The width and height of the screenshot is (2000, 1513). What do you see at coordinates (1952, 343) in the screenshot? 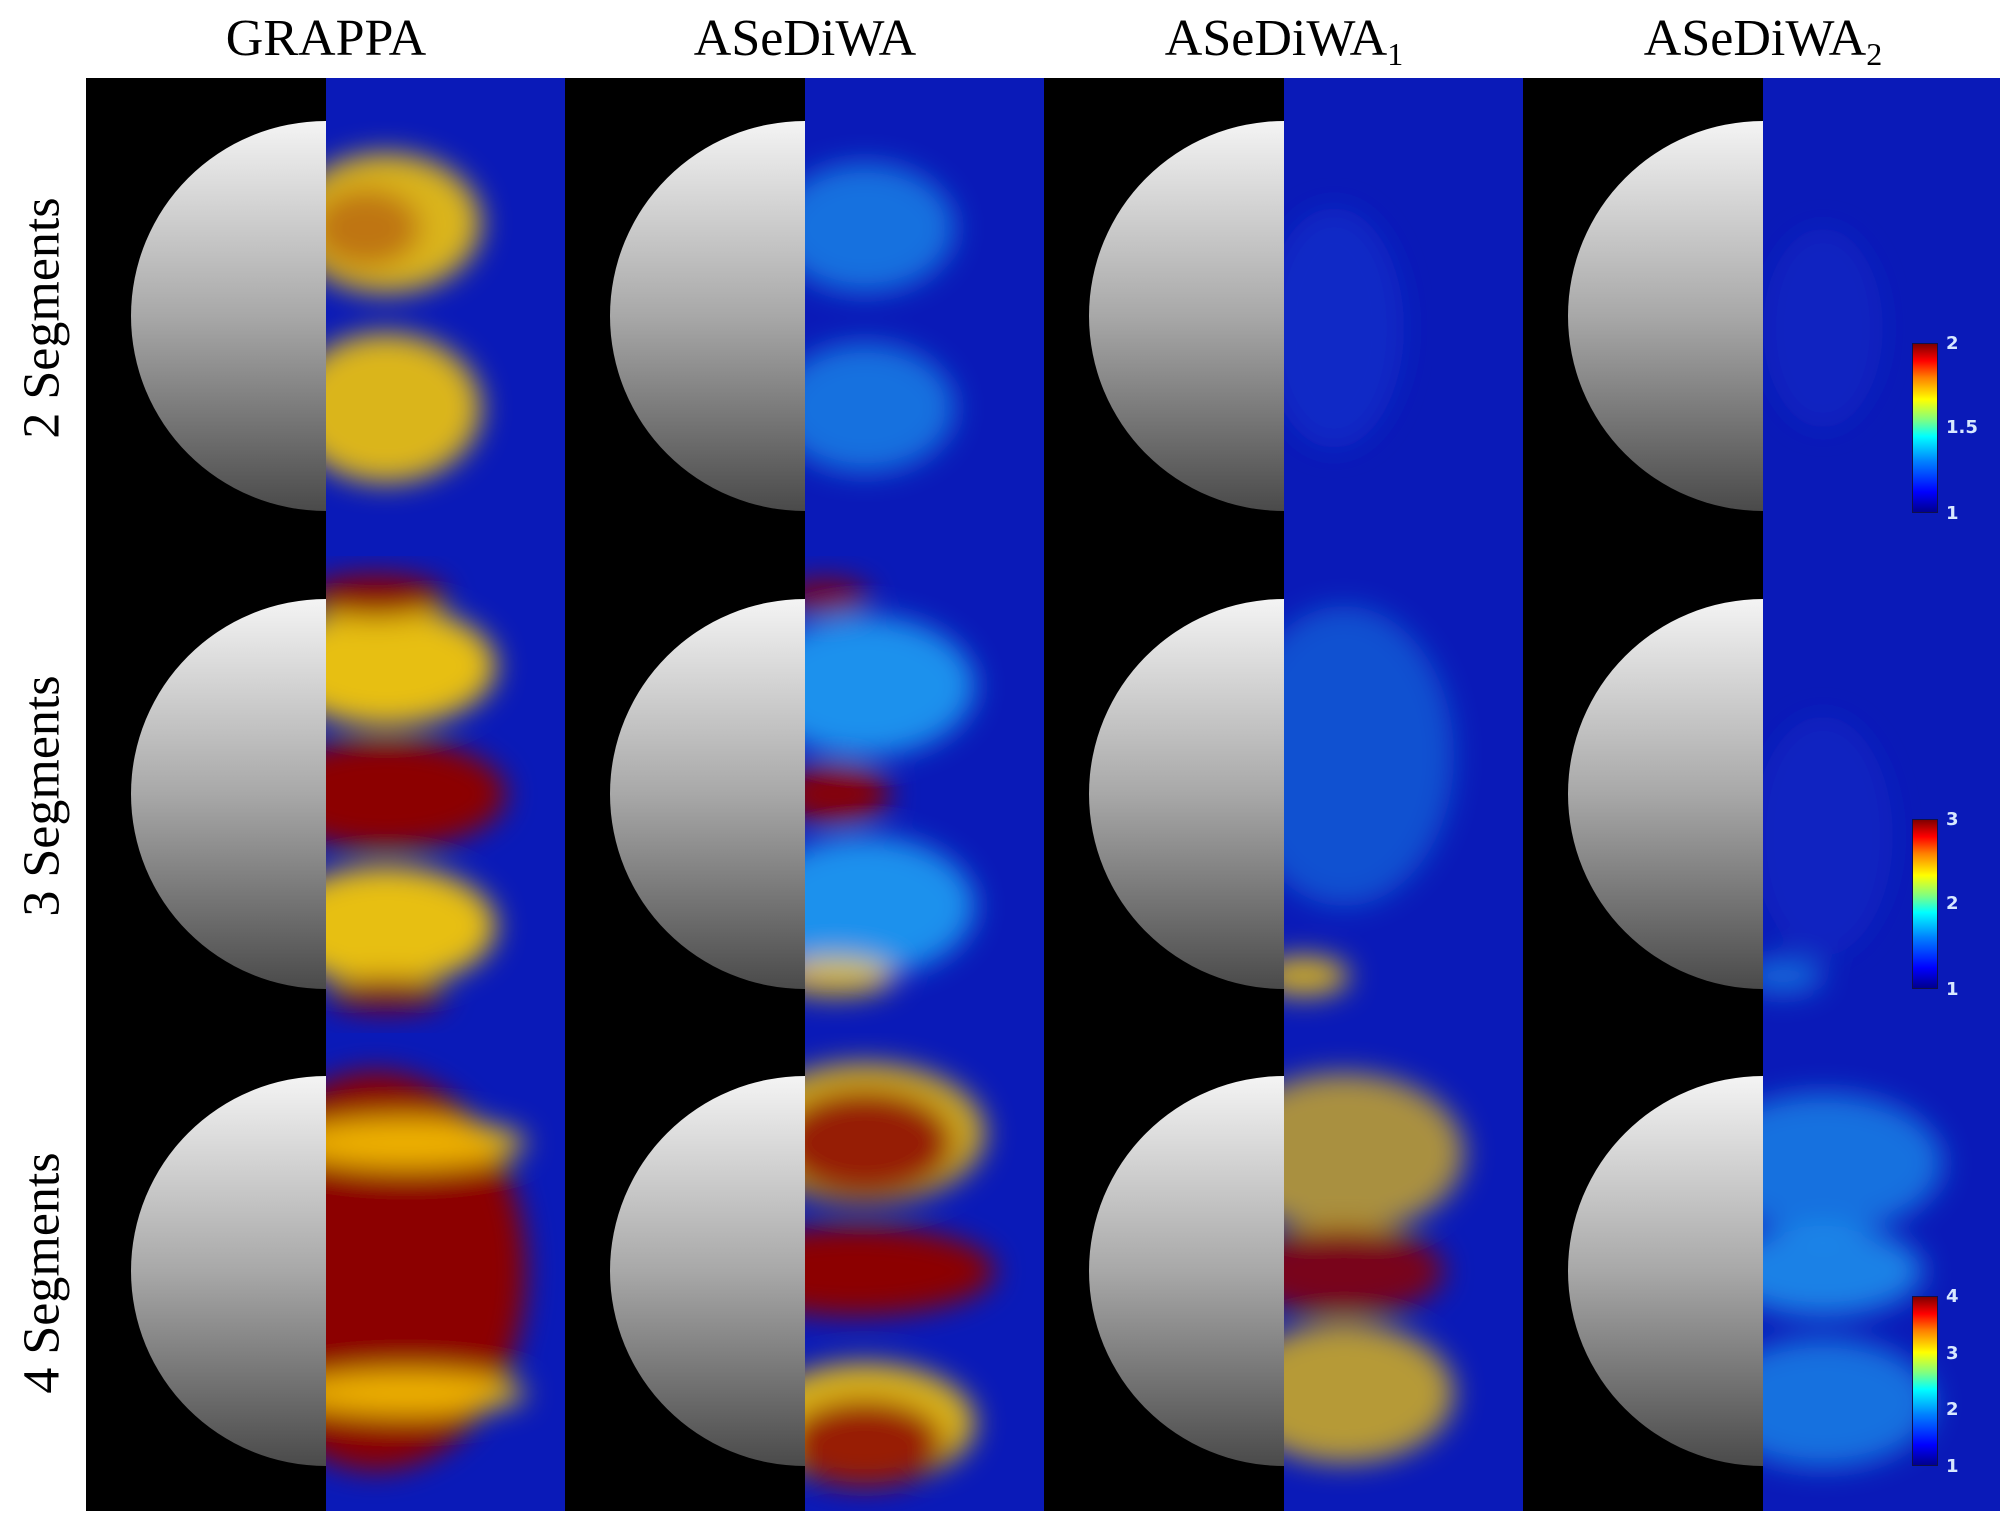
I see `colorbar-tick-max: 2` at bounding box center [1952, 343].